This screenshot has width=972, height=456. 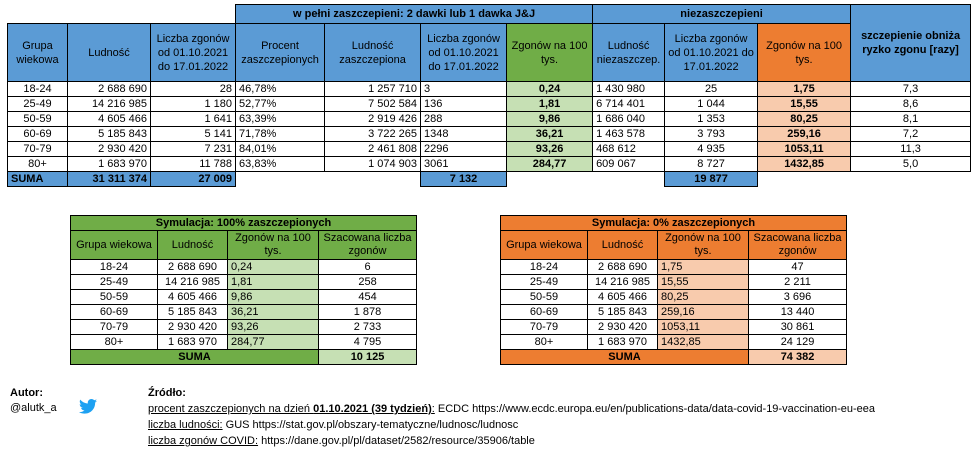 I want to click on rate-unvaccinated-cell: 80,25, so click(x=804, y=119).